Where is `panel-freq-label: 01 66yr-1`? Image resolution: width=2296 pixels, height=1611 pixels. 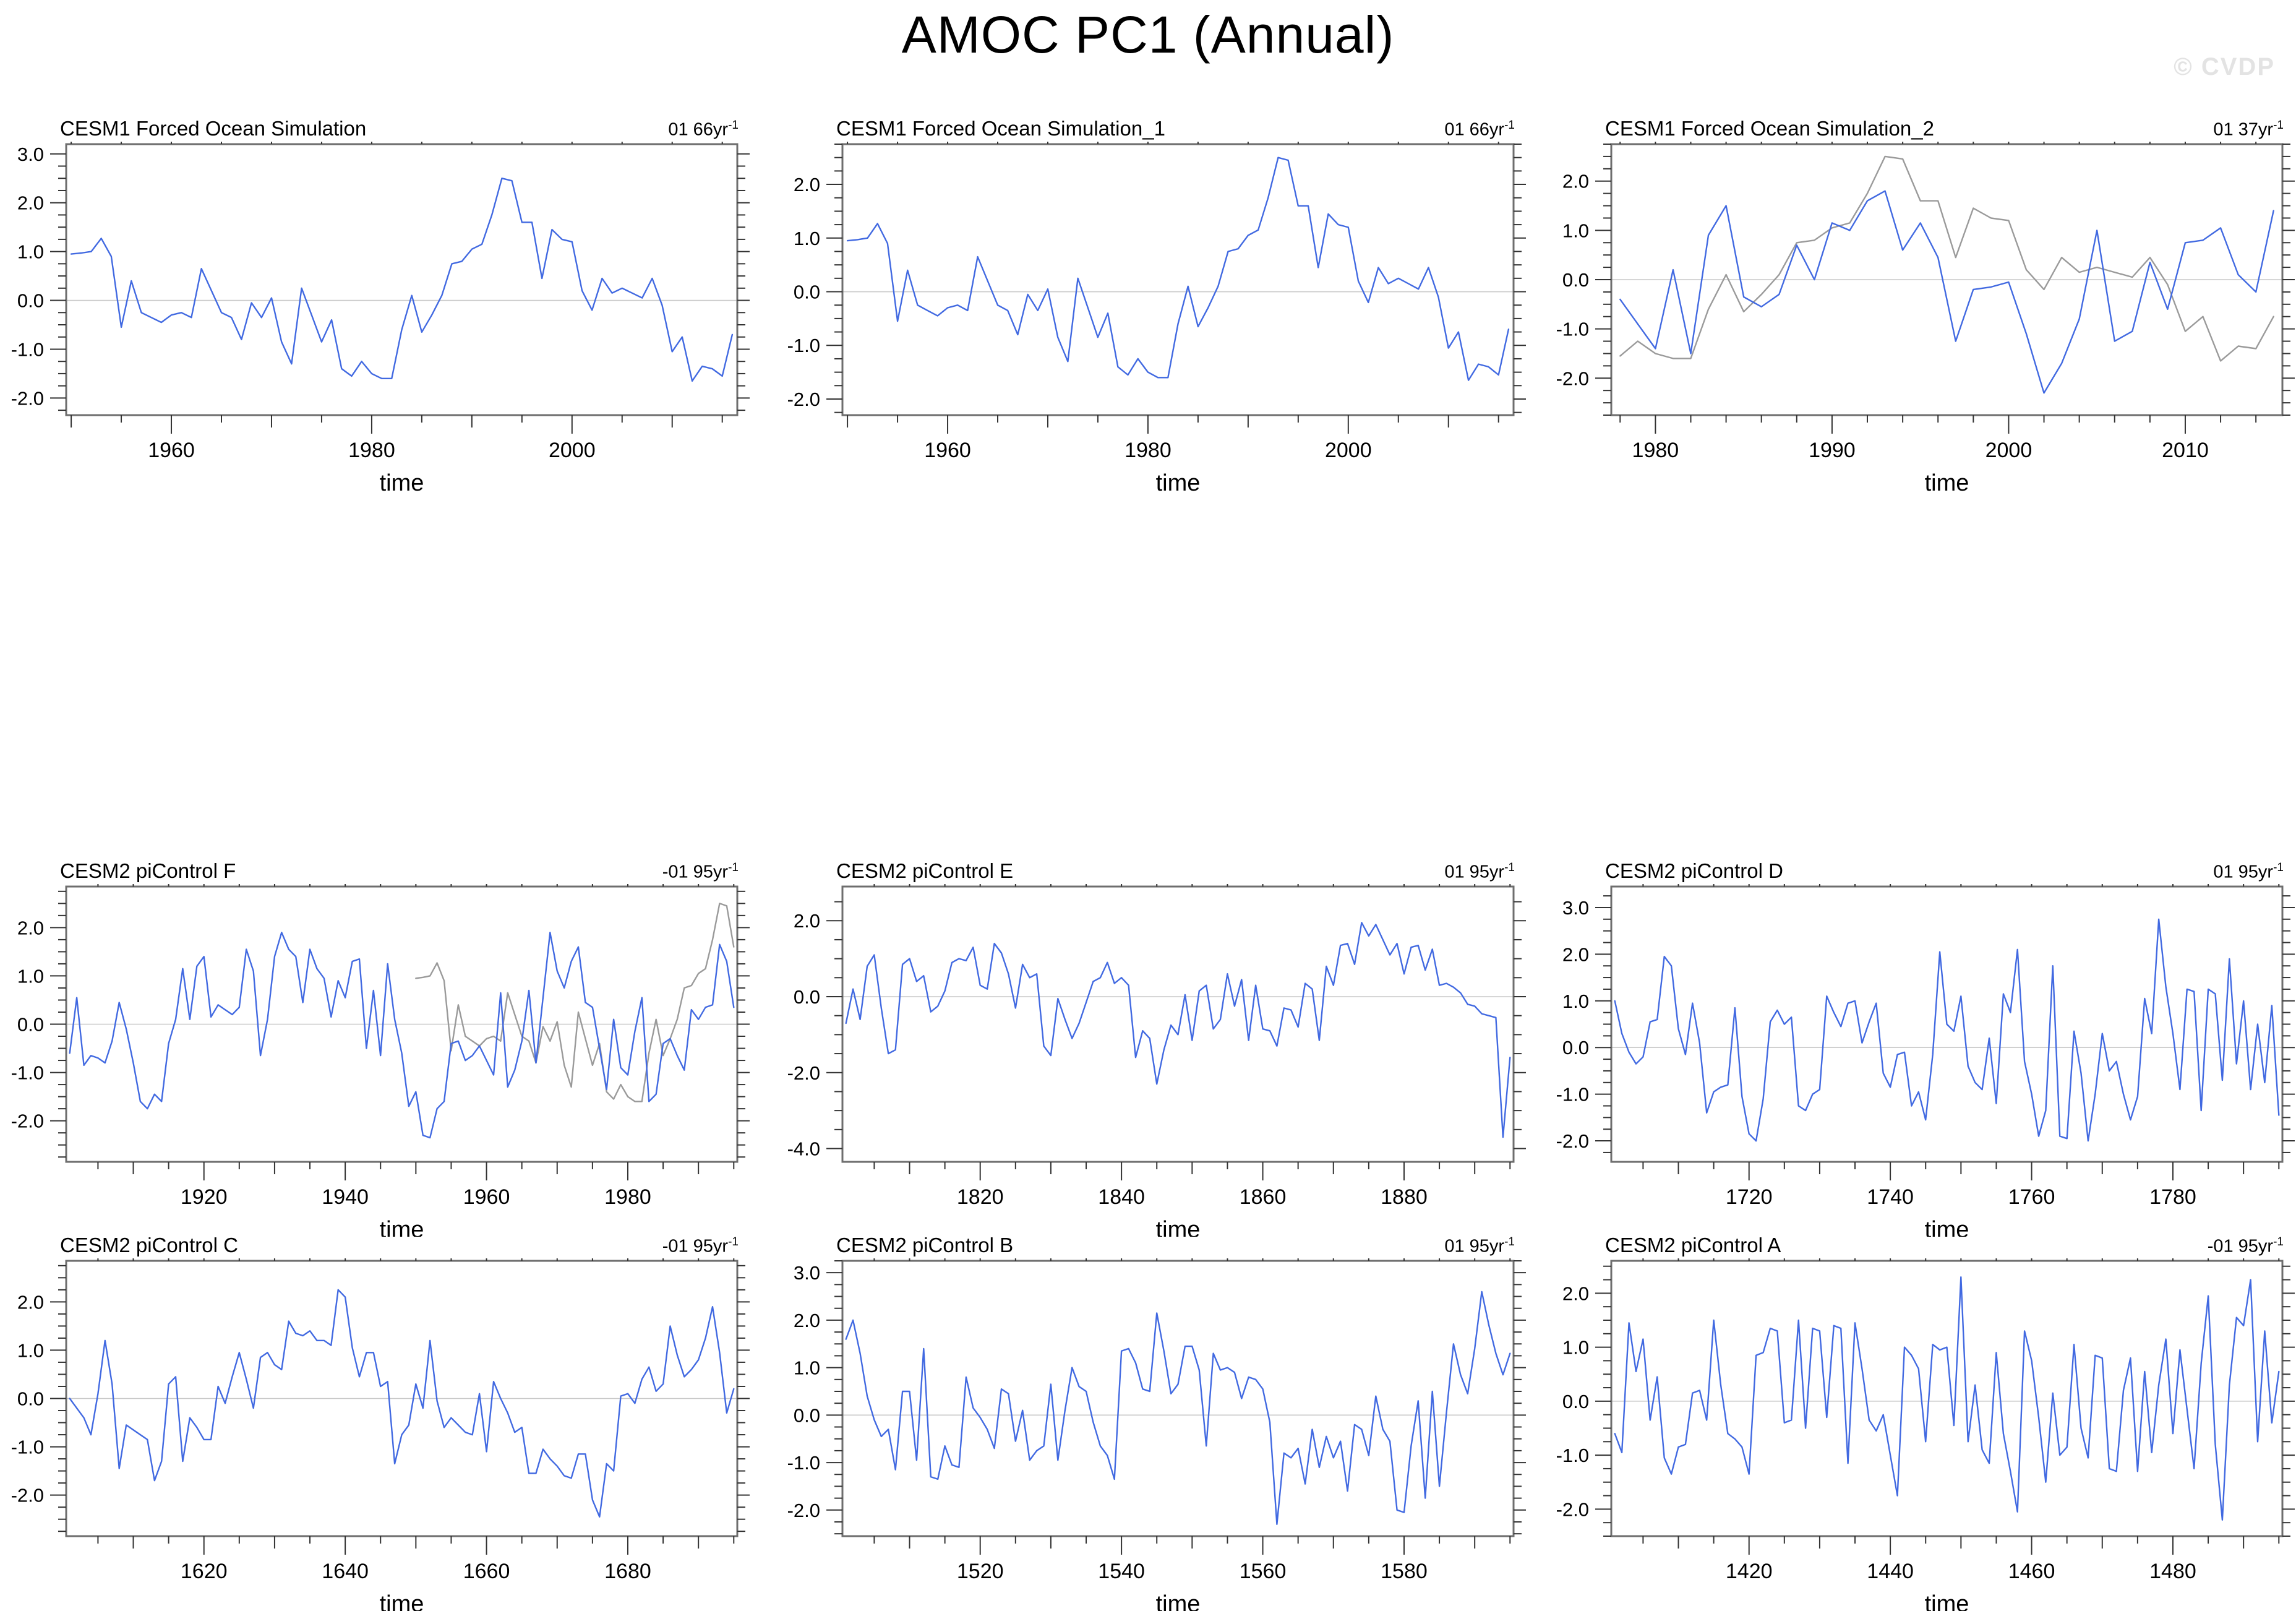 panel-freq-label: 01 66yr-1 is located at coordinates (703, 129).